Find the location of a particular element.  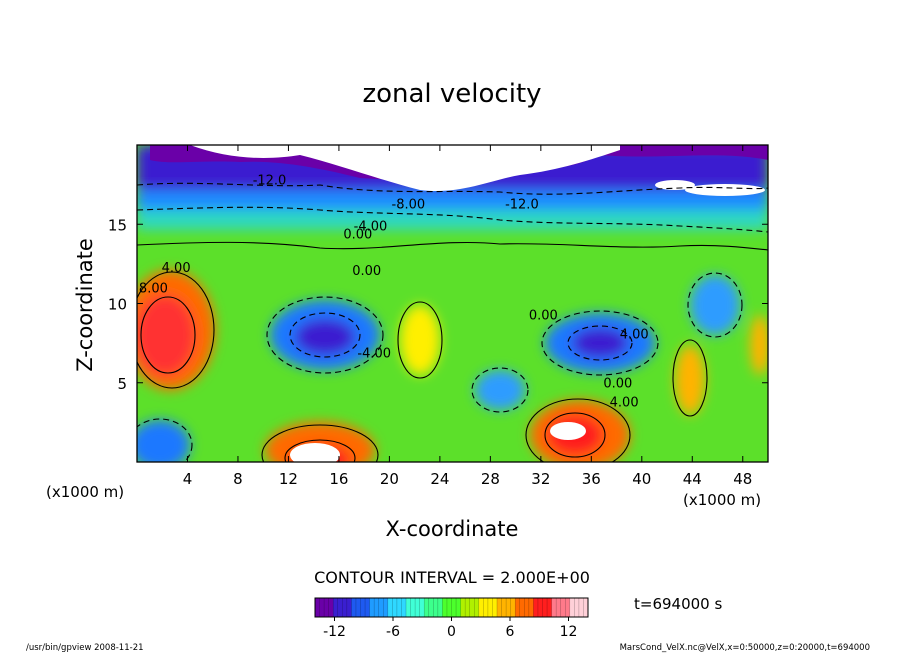

colorbar-tick-label: -12 is located at coordinates (334, 632).